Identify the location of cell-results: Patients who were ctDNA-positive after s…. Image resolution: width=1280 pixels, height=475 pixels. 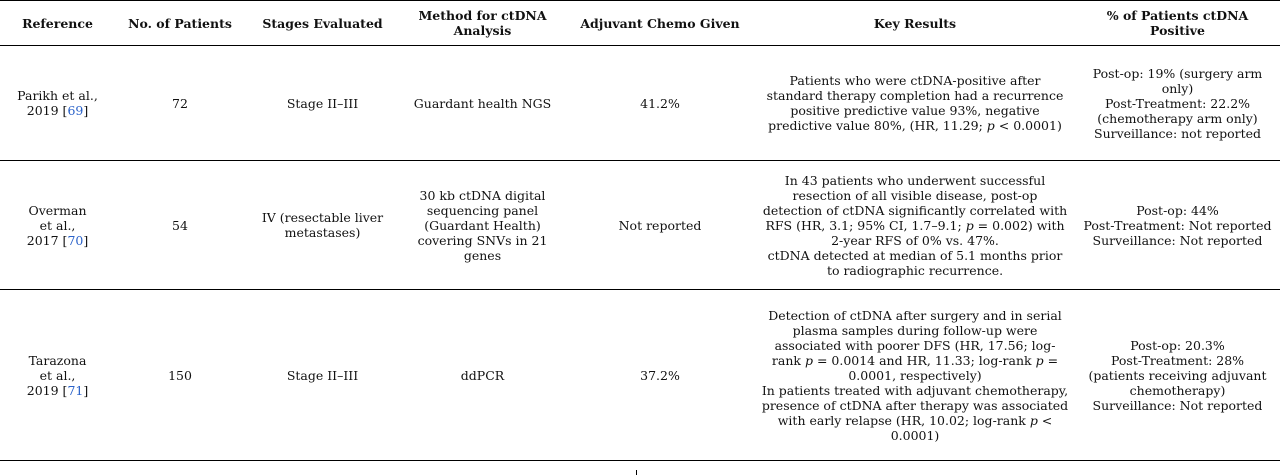
(915, 103).